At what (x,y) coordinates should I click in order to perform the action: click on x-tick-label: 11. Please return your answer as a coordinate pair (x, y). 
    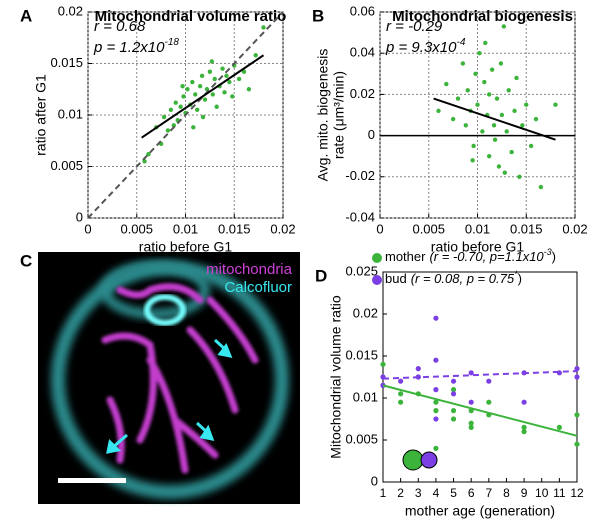
    Looking at the image, I should click on (559, 493).